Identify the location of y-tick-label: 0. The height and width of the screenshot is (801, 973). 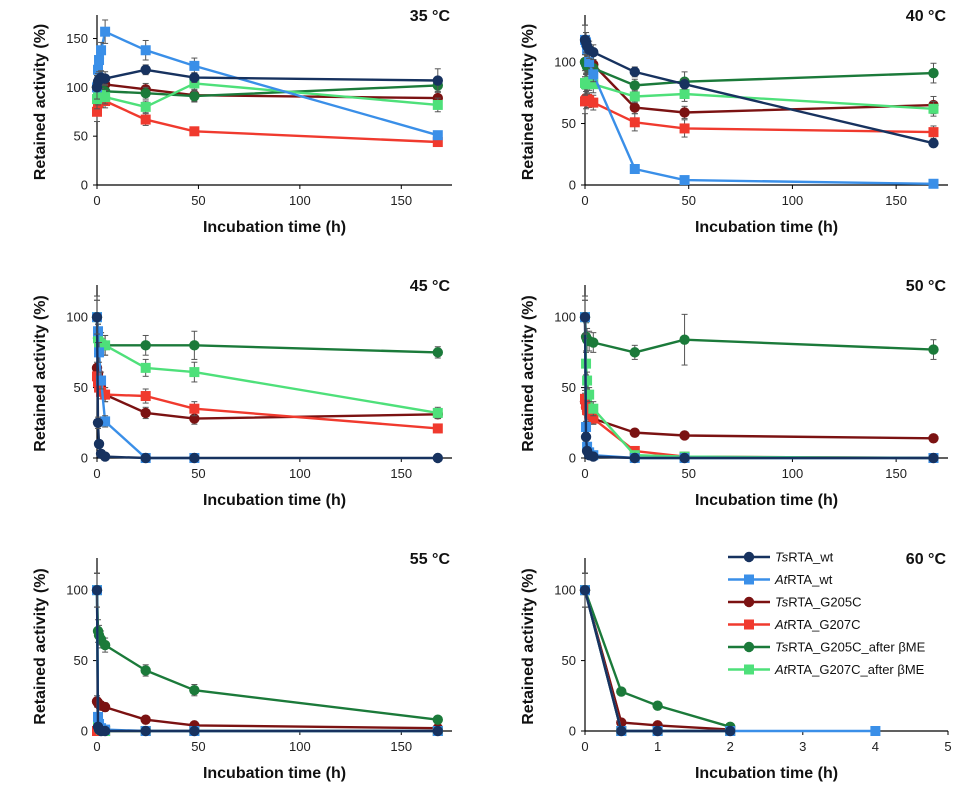
(84, 185).